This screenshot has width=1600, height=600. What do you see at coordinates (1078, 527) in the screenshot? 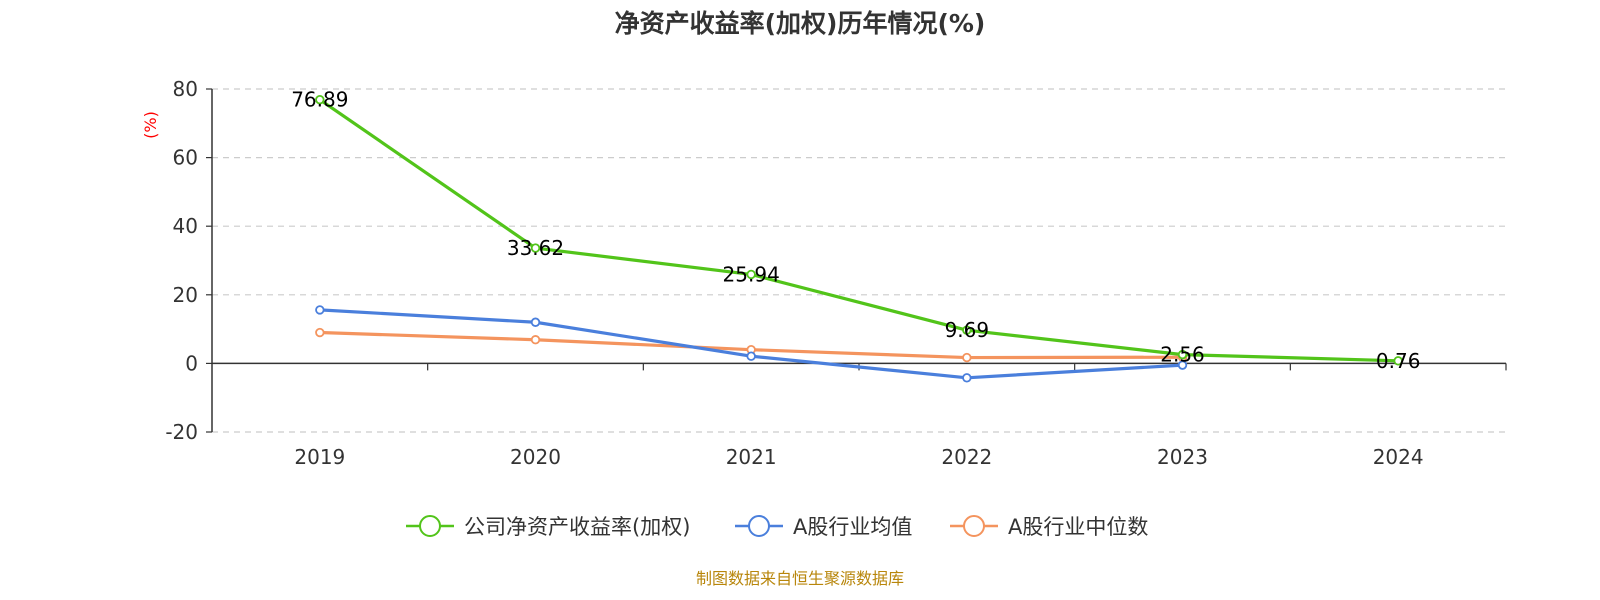
I see `legend-label: A股行业中位数` at bounding box center [1078, 527].